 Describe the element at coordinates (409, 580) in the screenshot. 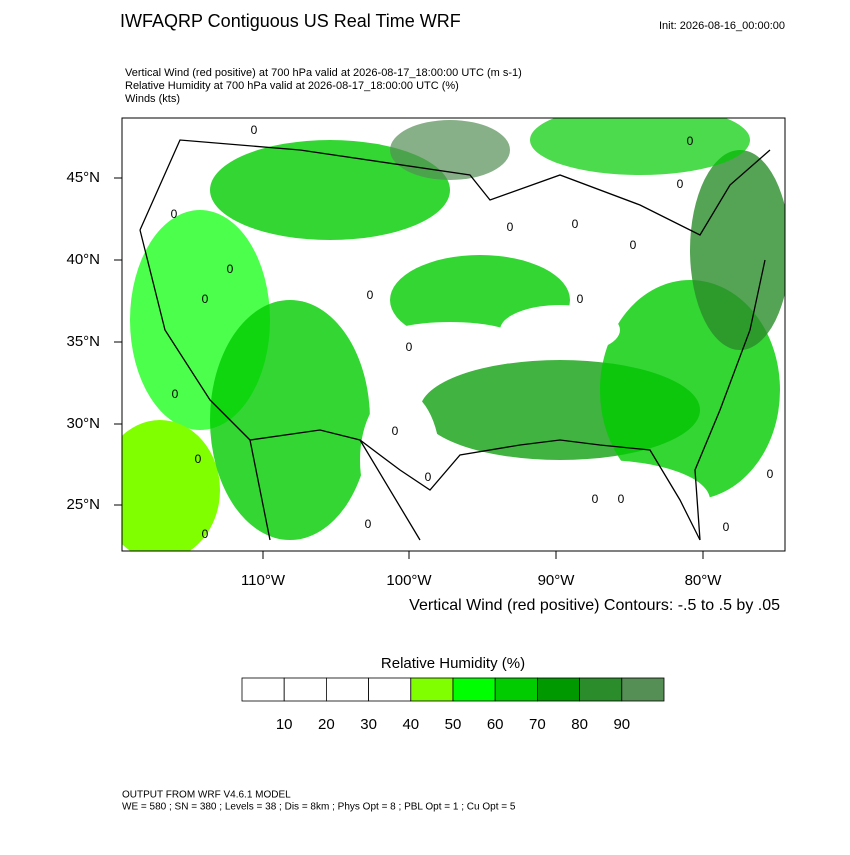

I see `lon-label: 100°W` at that location.